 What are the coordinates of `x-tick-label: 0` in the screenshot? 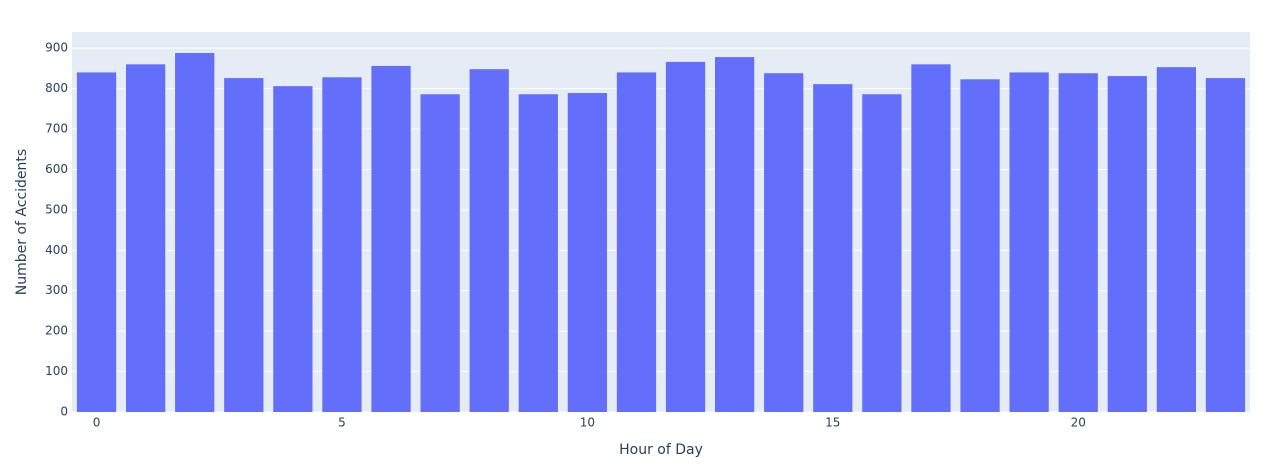 It's located at (97, 423).